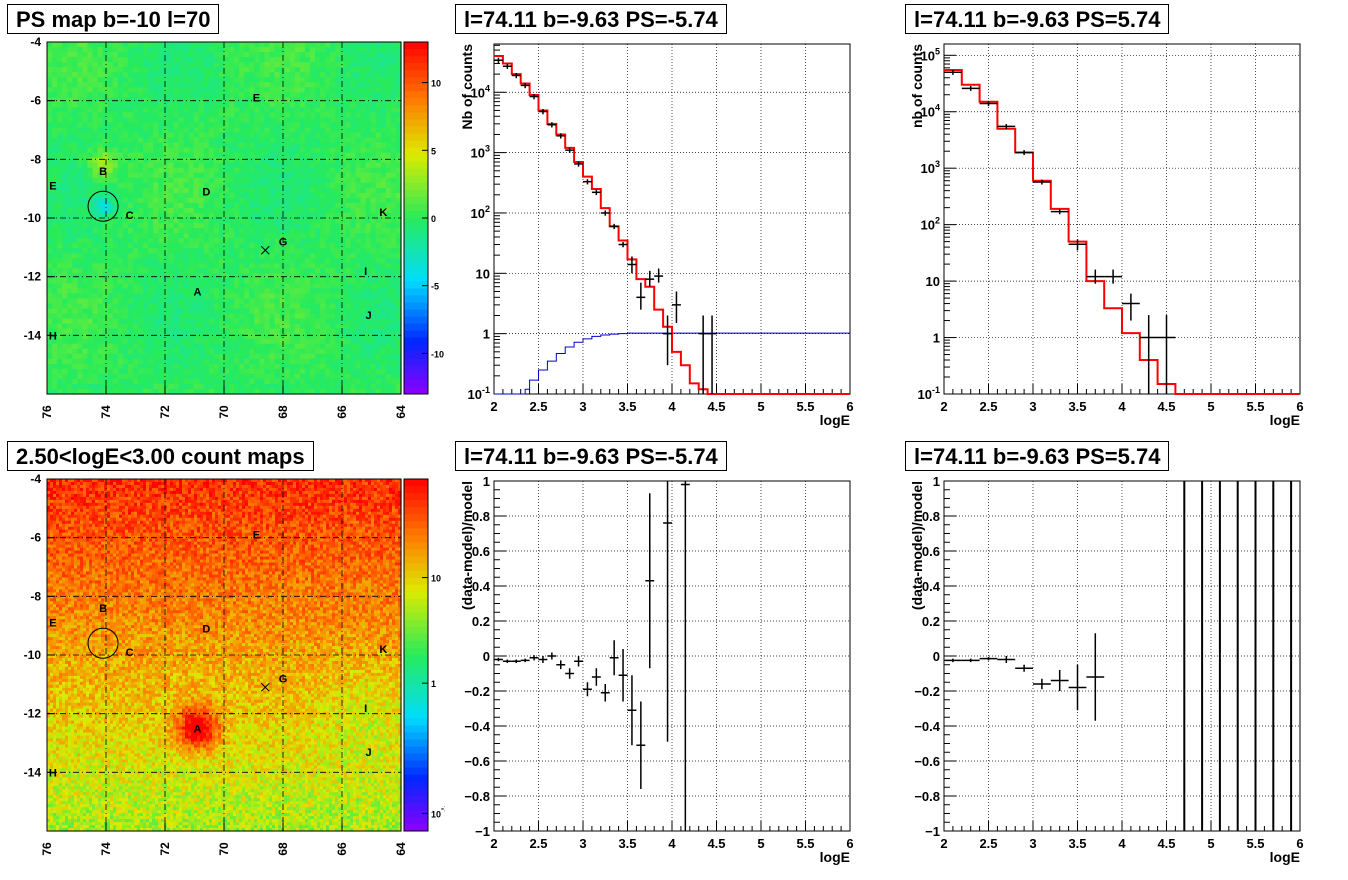 The height and width of the screenshot is (880, 1348). What do you see at coordinates (33, 277) in the screenshot?
I see `map-y-tick-label: -12` at bounding box center [33, 277].